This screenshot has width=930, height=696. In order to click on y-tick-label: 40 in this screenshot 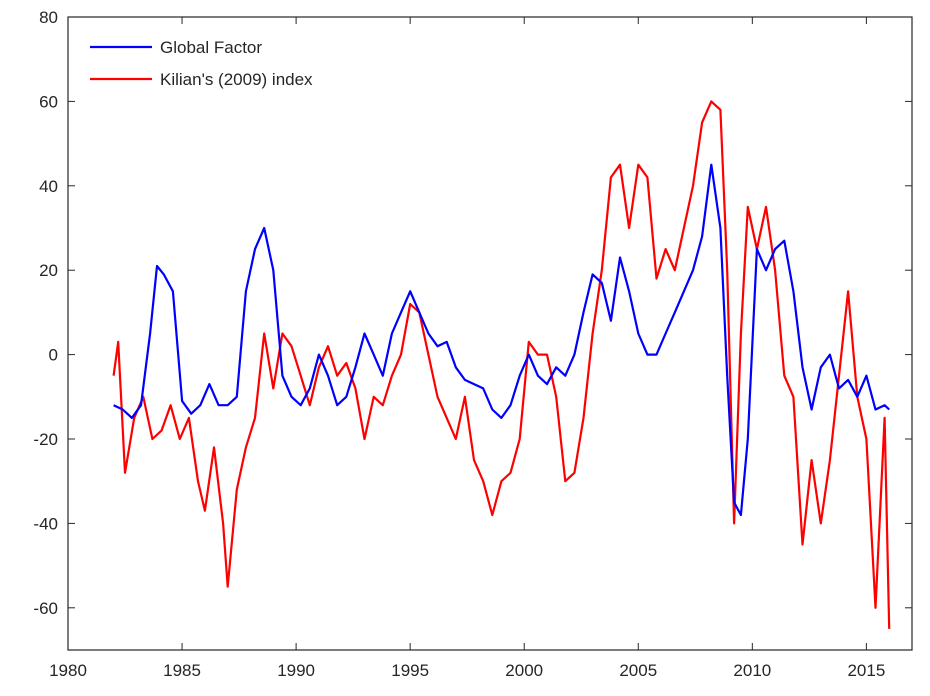, I will do `click(48, 186)`.